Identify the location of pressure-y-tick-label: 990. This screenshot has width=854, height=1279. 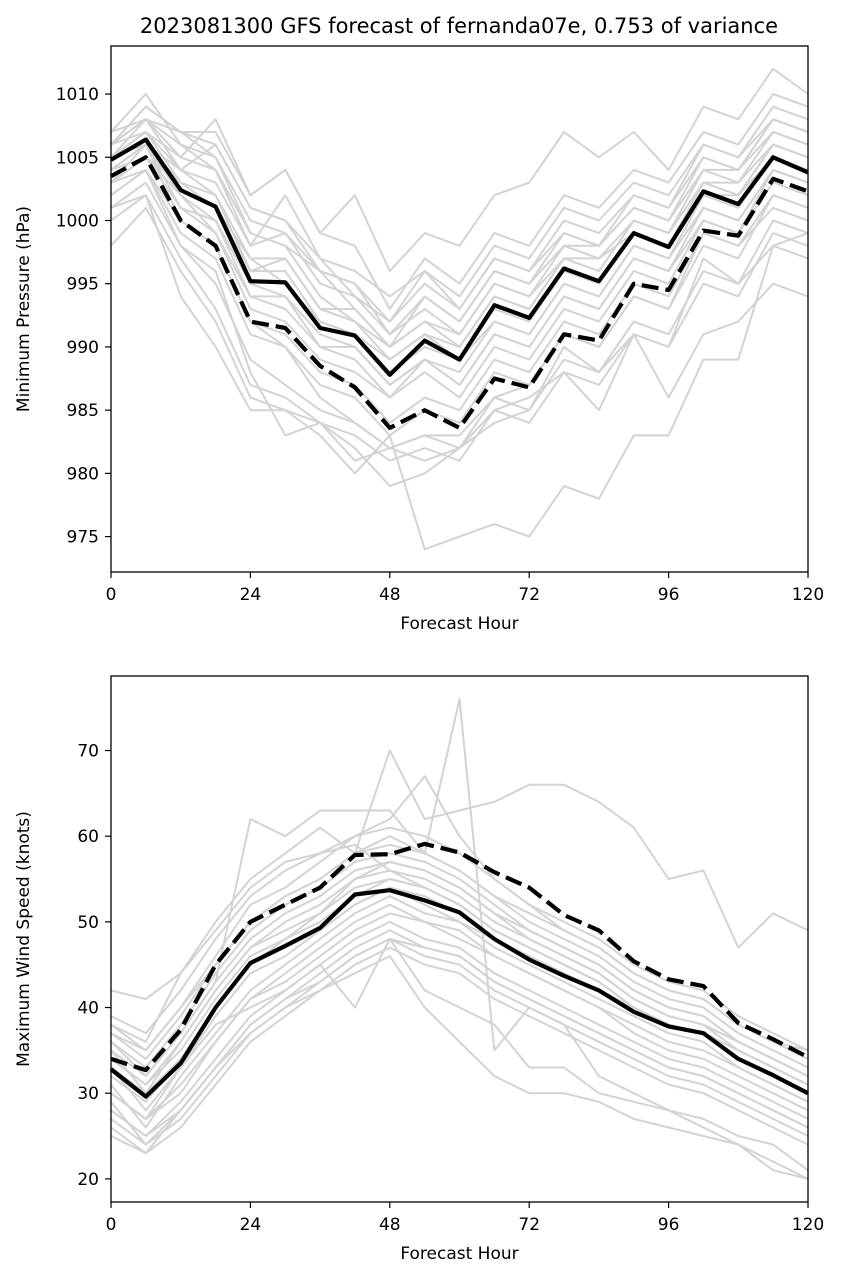
(83, 348).